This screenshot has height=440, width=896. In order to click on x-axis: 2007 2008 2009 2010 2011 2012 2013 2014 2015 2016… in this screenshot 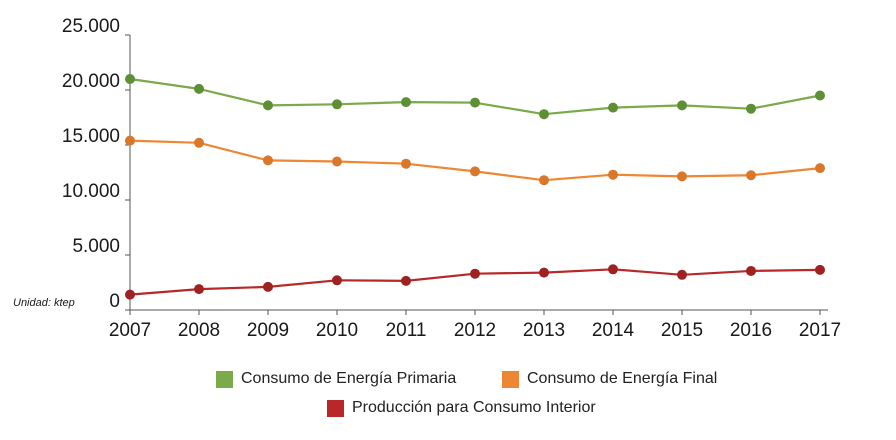, I will do `click(475, 325)`.